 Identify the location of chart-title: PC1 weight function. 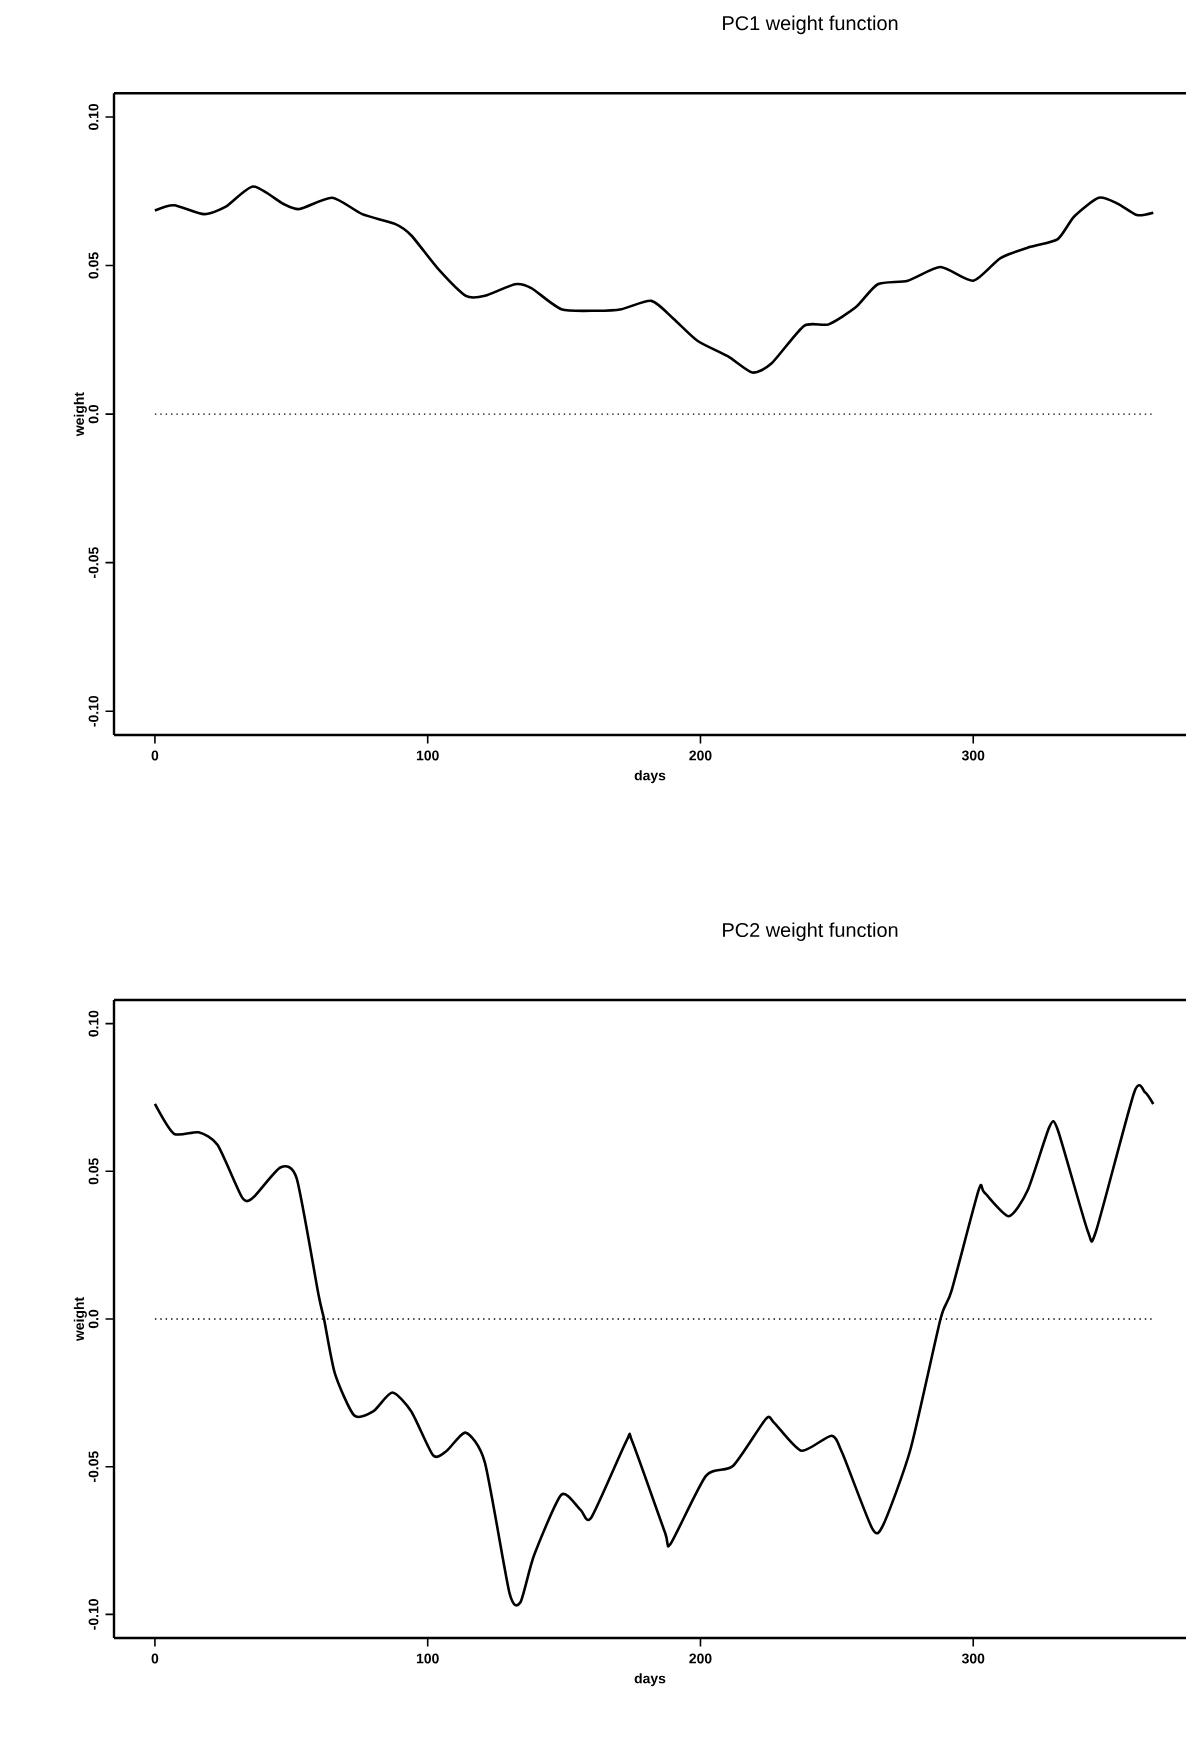
(810, 25).